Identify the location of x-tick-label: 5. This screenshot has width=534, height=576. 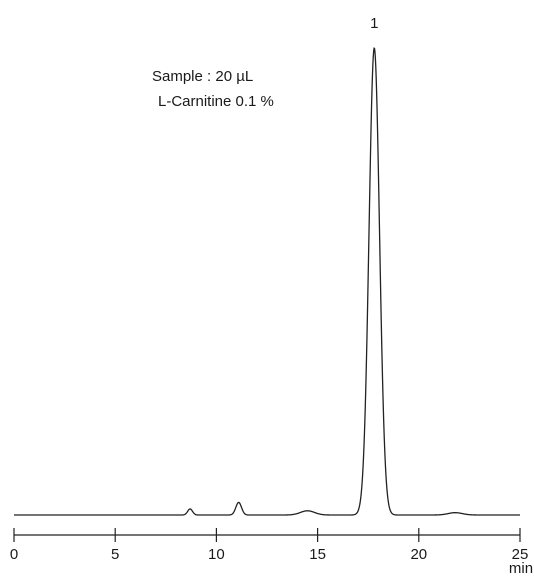
(115, 554).